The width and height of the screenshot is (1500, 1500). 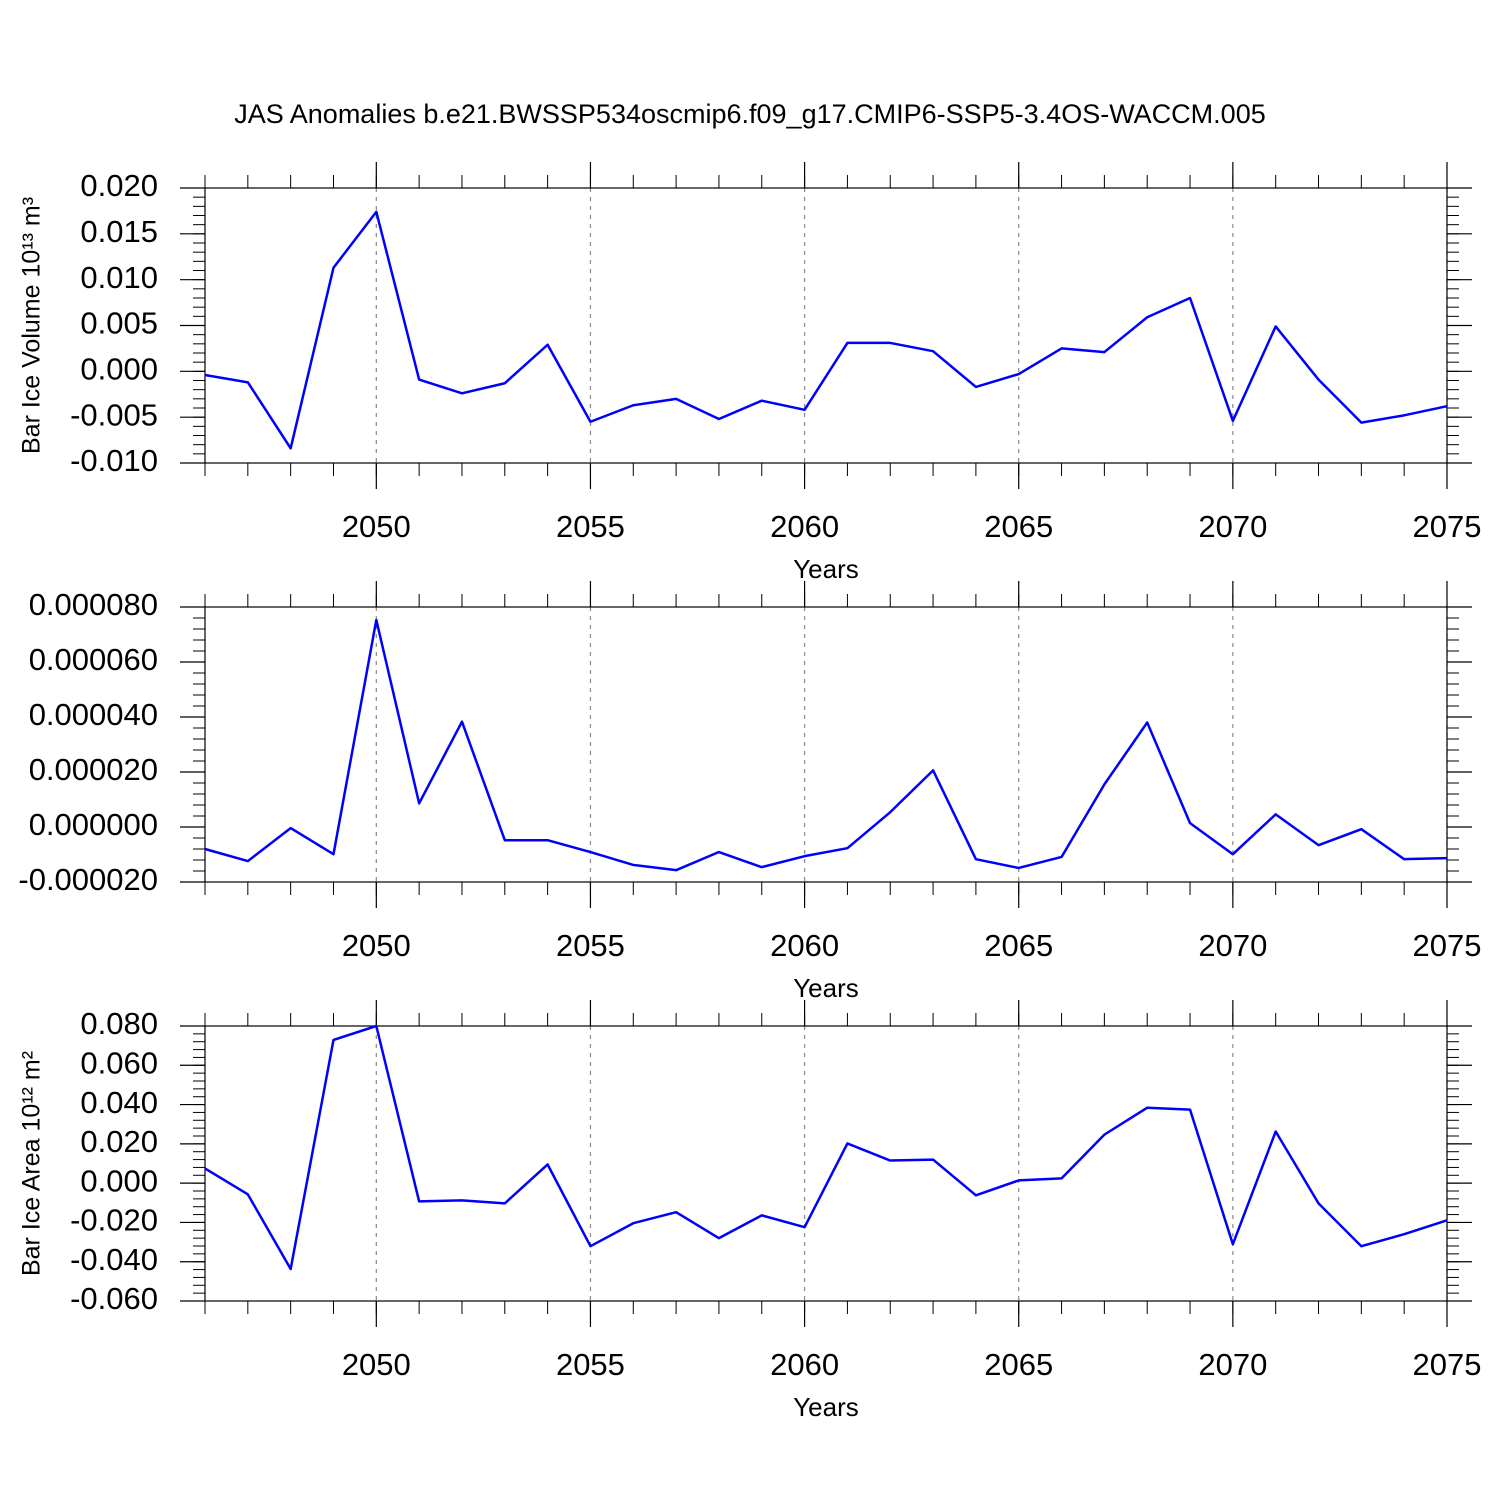 I want to click on y-tick-label: -0.005, so click(x=114, y=414).